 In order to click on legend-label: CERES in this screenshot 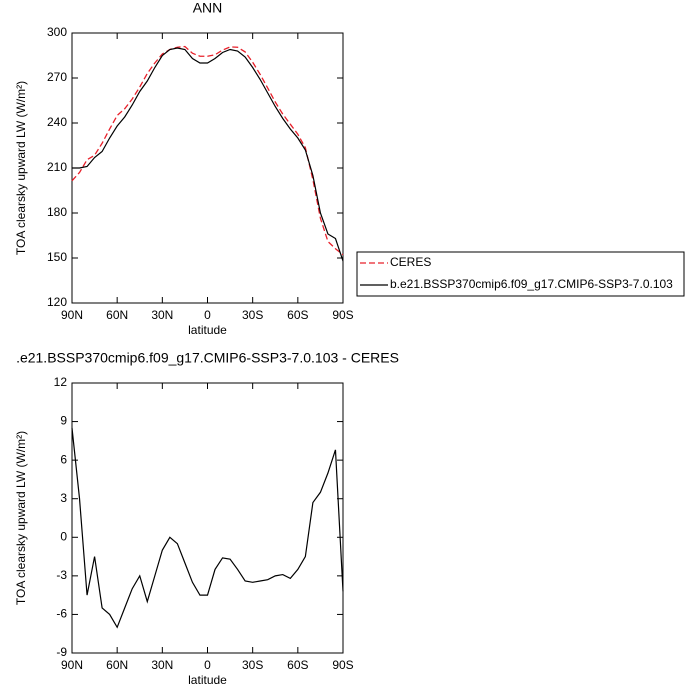, I will do `click(410, 262)`.